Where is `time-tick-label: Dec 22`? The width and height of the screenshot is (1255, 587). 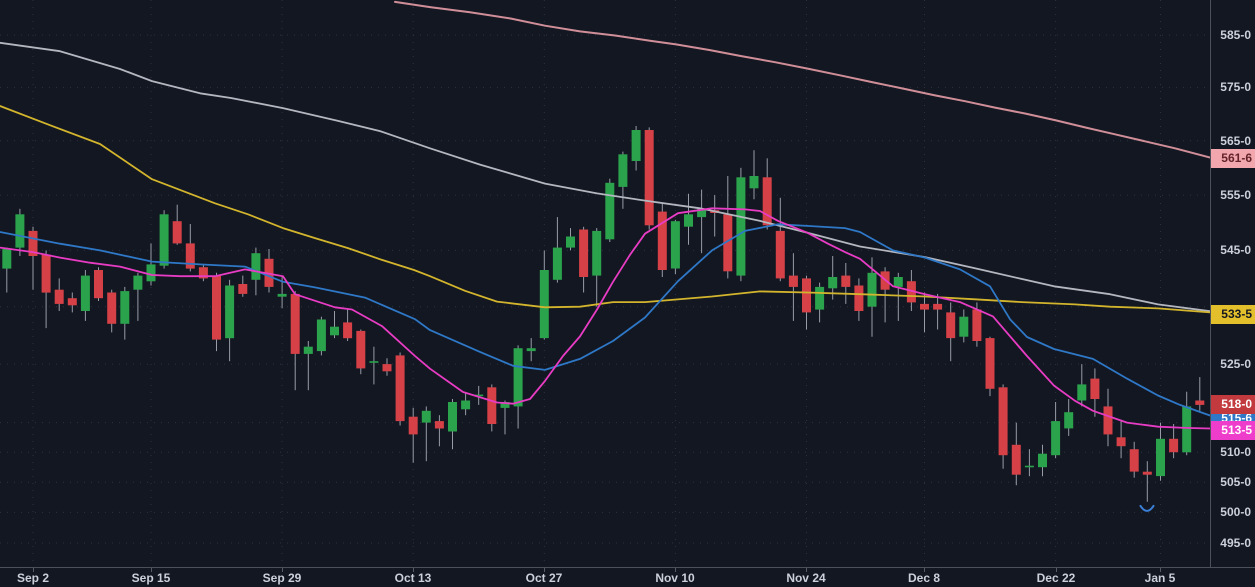 time-tick-label: Dec 22 is located at coordinates (1056, 578).